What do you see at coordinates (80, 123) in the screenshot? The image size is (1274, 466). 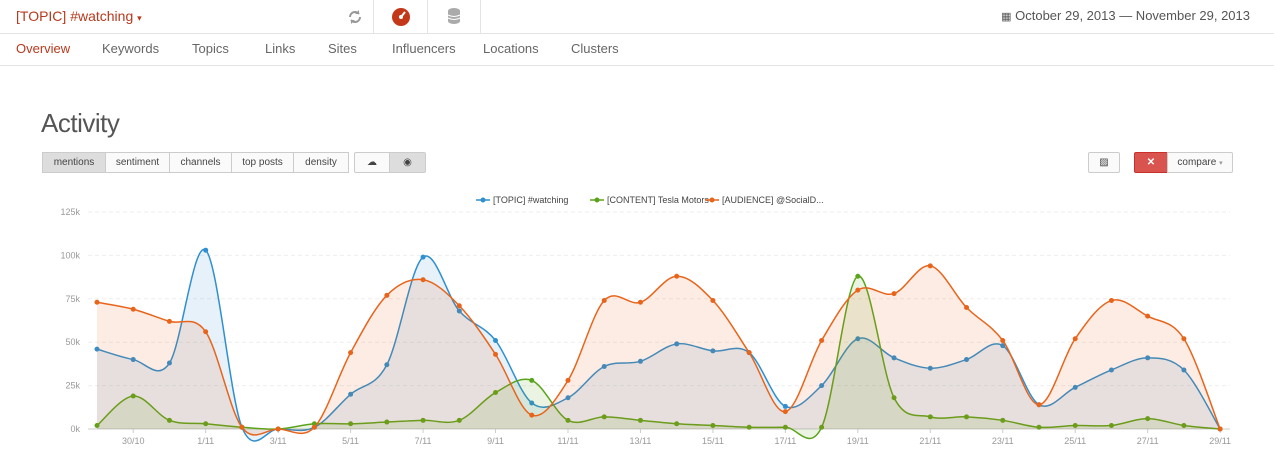 I see `section-title: Activity` at bounding box center [80, 123].